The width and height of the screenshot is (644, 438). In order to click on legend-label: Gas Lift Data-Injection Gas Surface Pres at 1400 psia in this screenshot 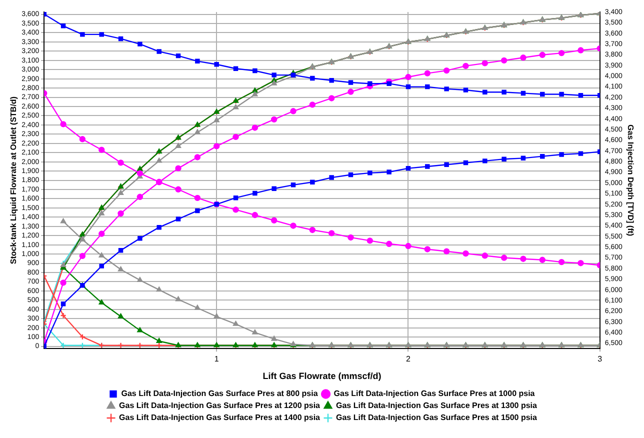, I will do `click(220, 417)`.